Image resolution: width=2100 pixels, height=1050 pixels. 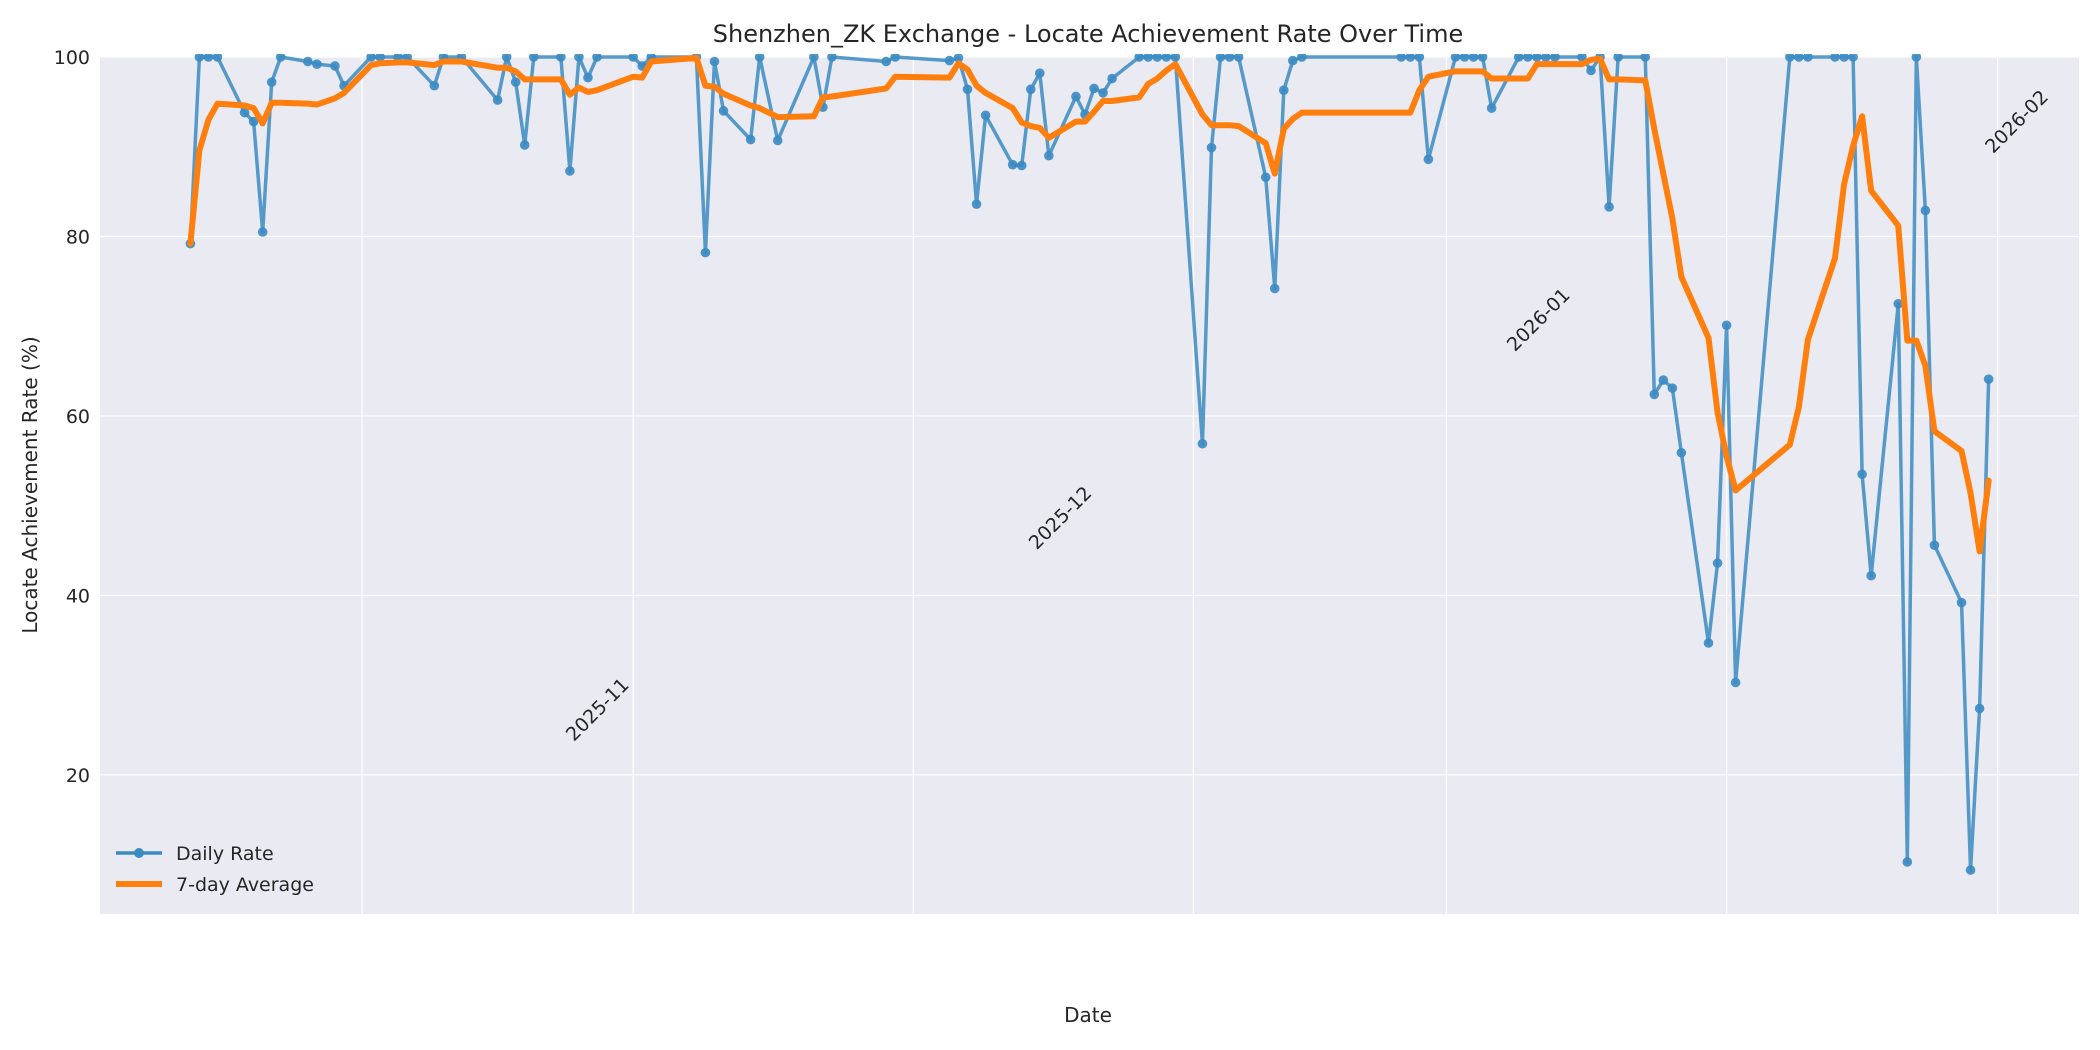 I want to click on legend: Daily Rate 7-day Average, so click(x=215, y=869).